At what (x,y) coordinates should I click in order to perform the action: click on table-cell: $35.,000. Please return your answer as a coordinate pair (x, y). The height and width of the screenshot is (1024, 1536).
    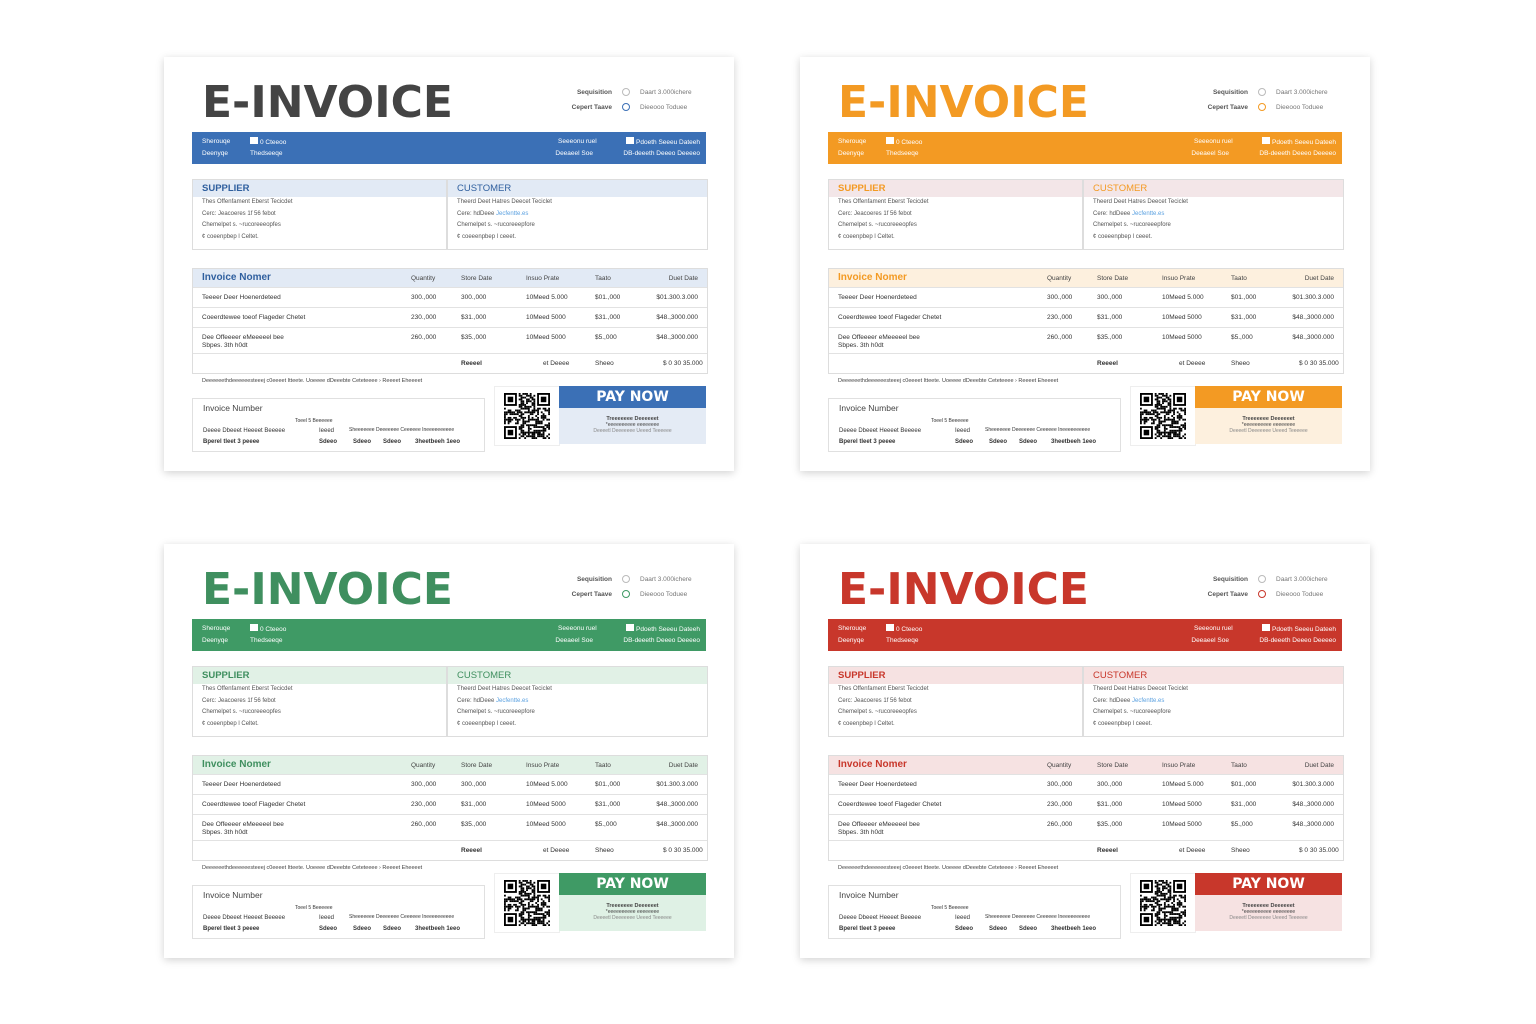
    Looking at the image, I should click on (1110, 824).